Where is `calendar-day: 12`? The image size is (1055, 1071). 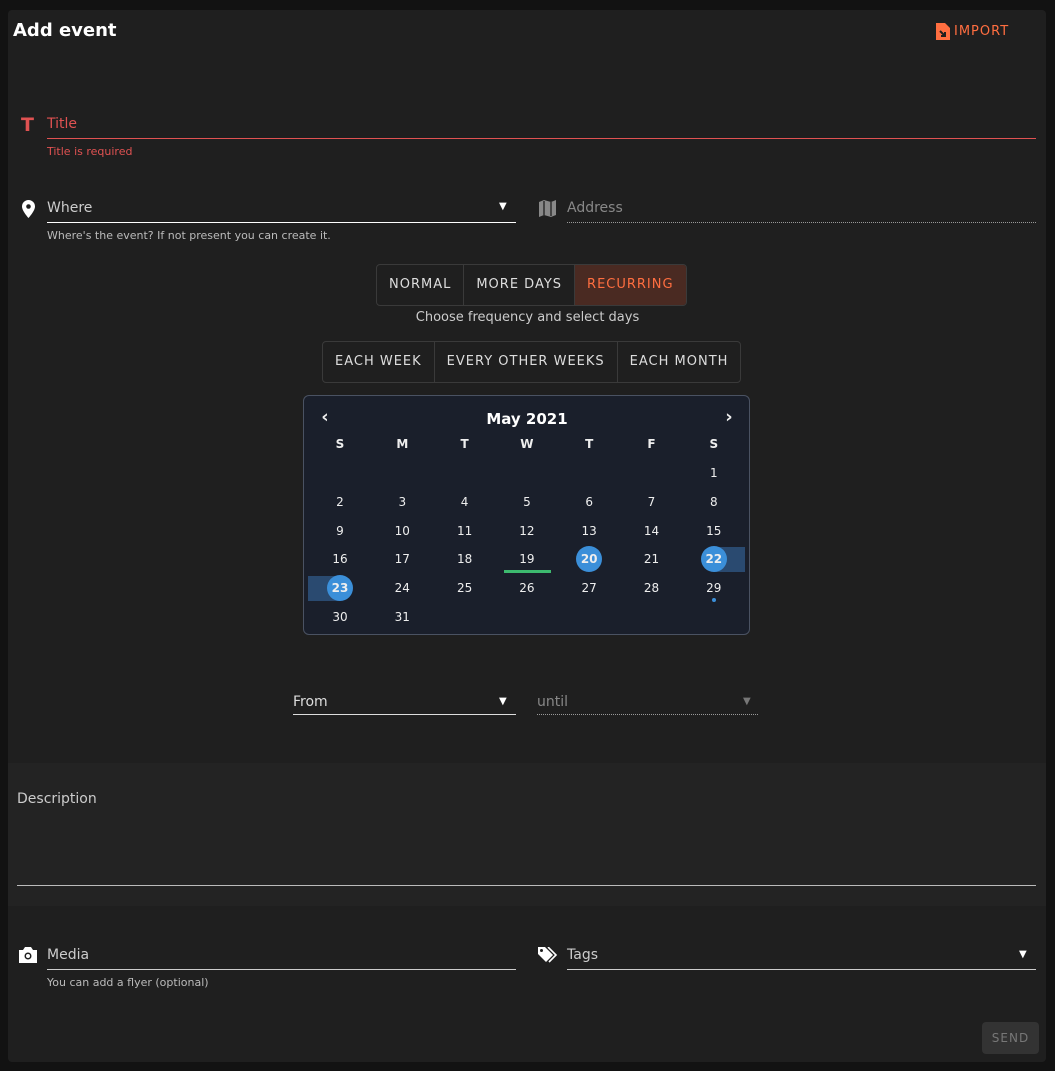 calendar-day: 12 is located at coordinates (527, 530).